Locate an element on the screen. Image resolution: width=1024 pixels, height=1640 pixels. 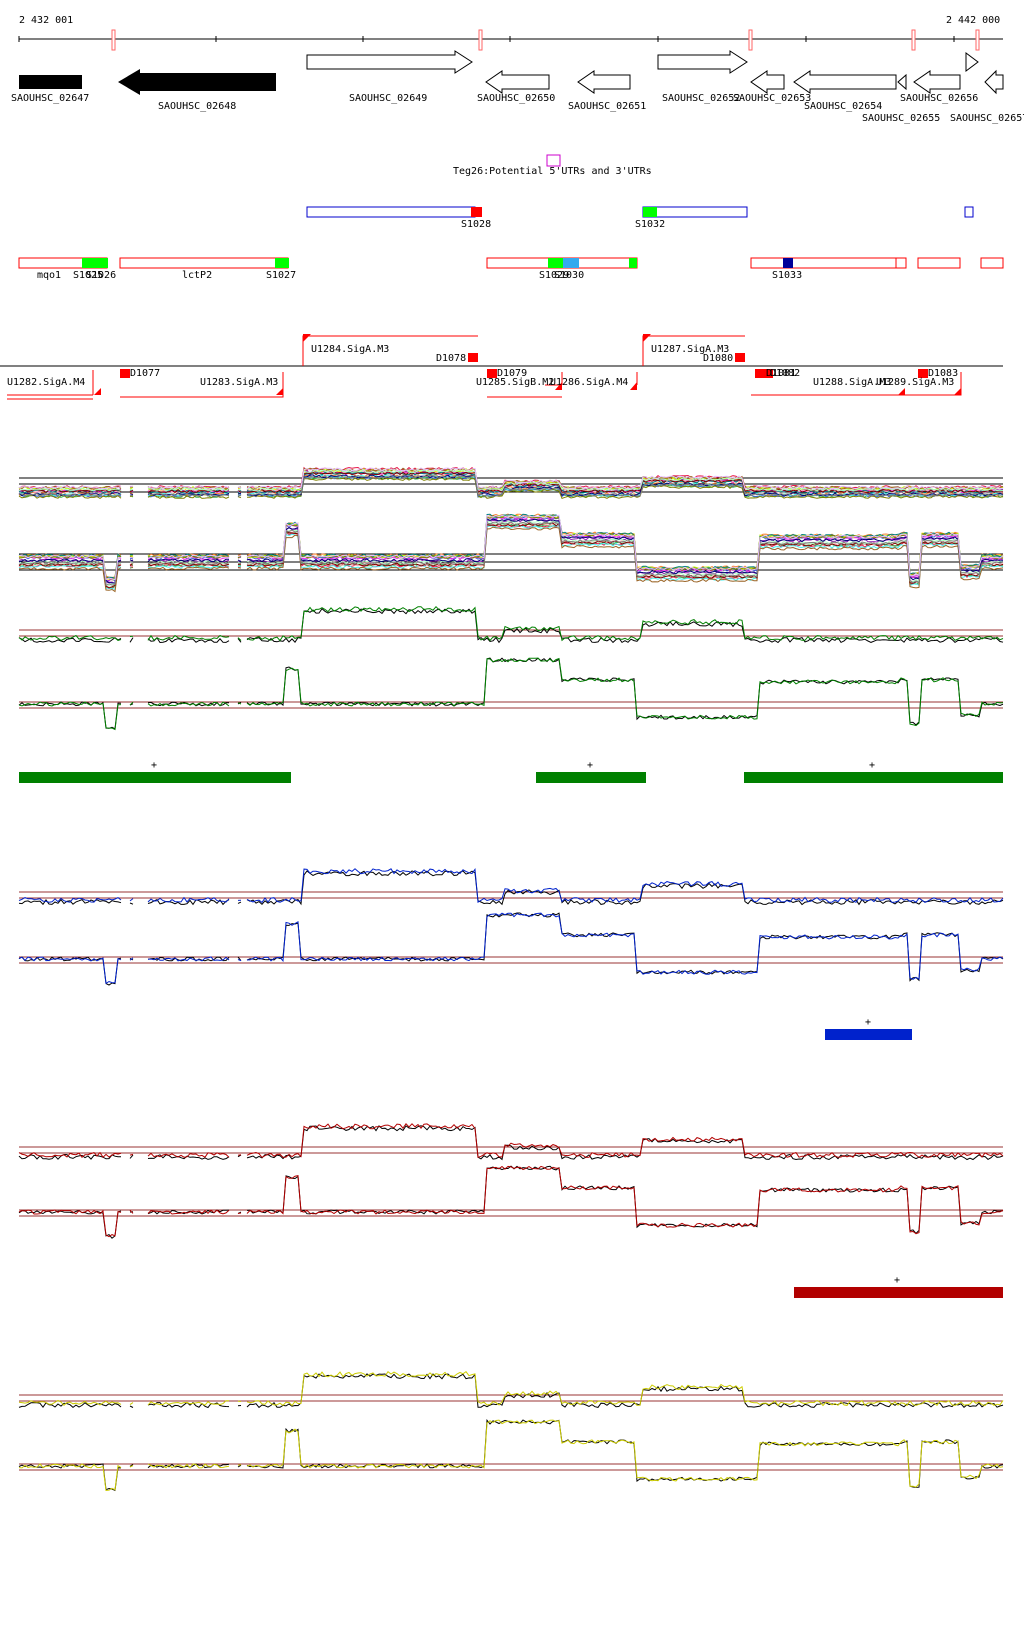
tu-label: U1289.SigA.M3 is located at coordinates (915, 382).